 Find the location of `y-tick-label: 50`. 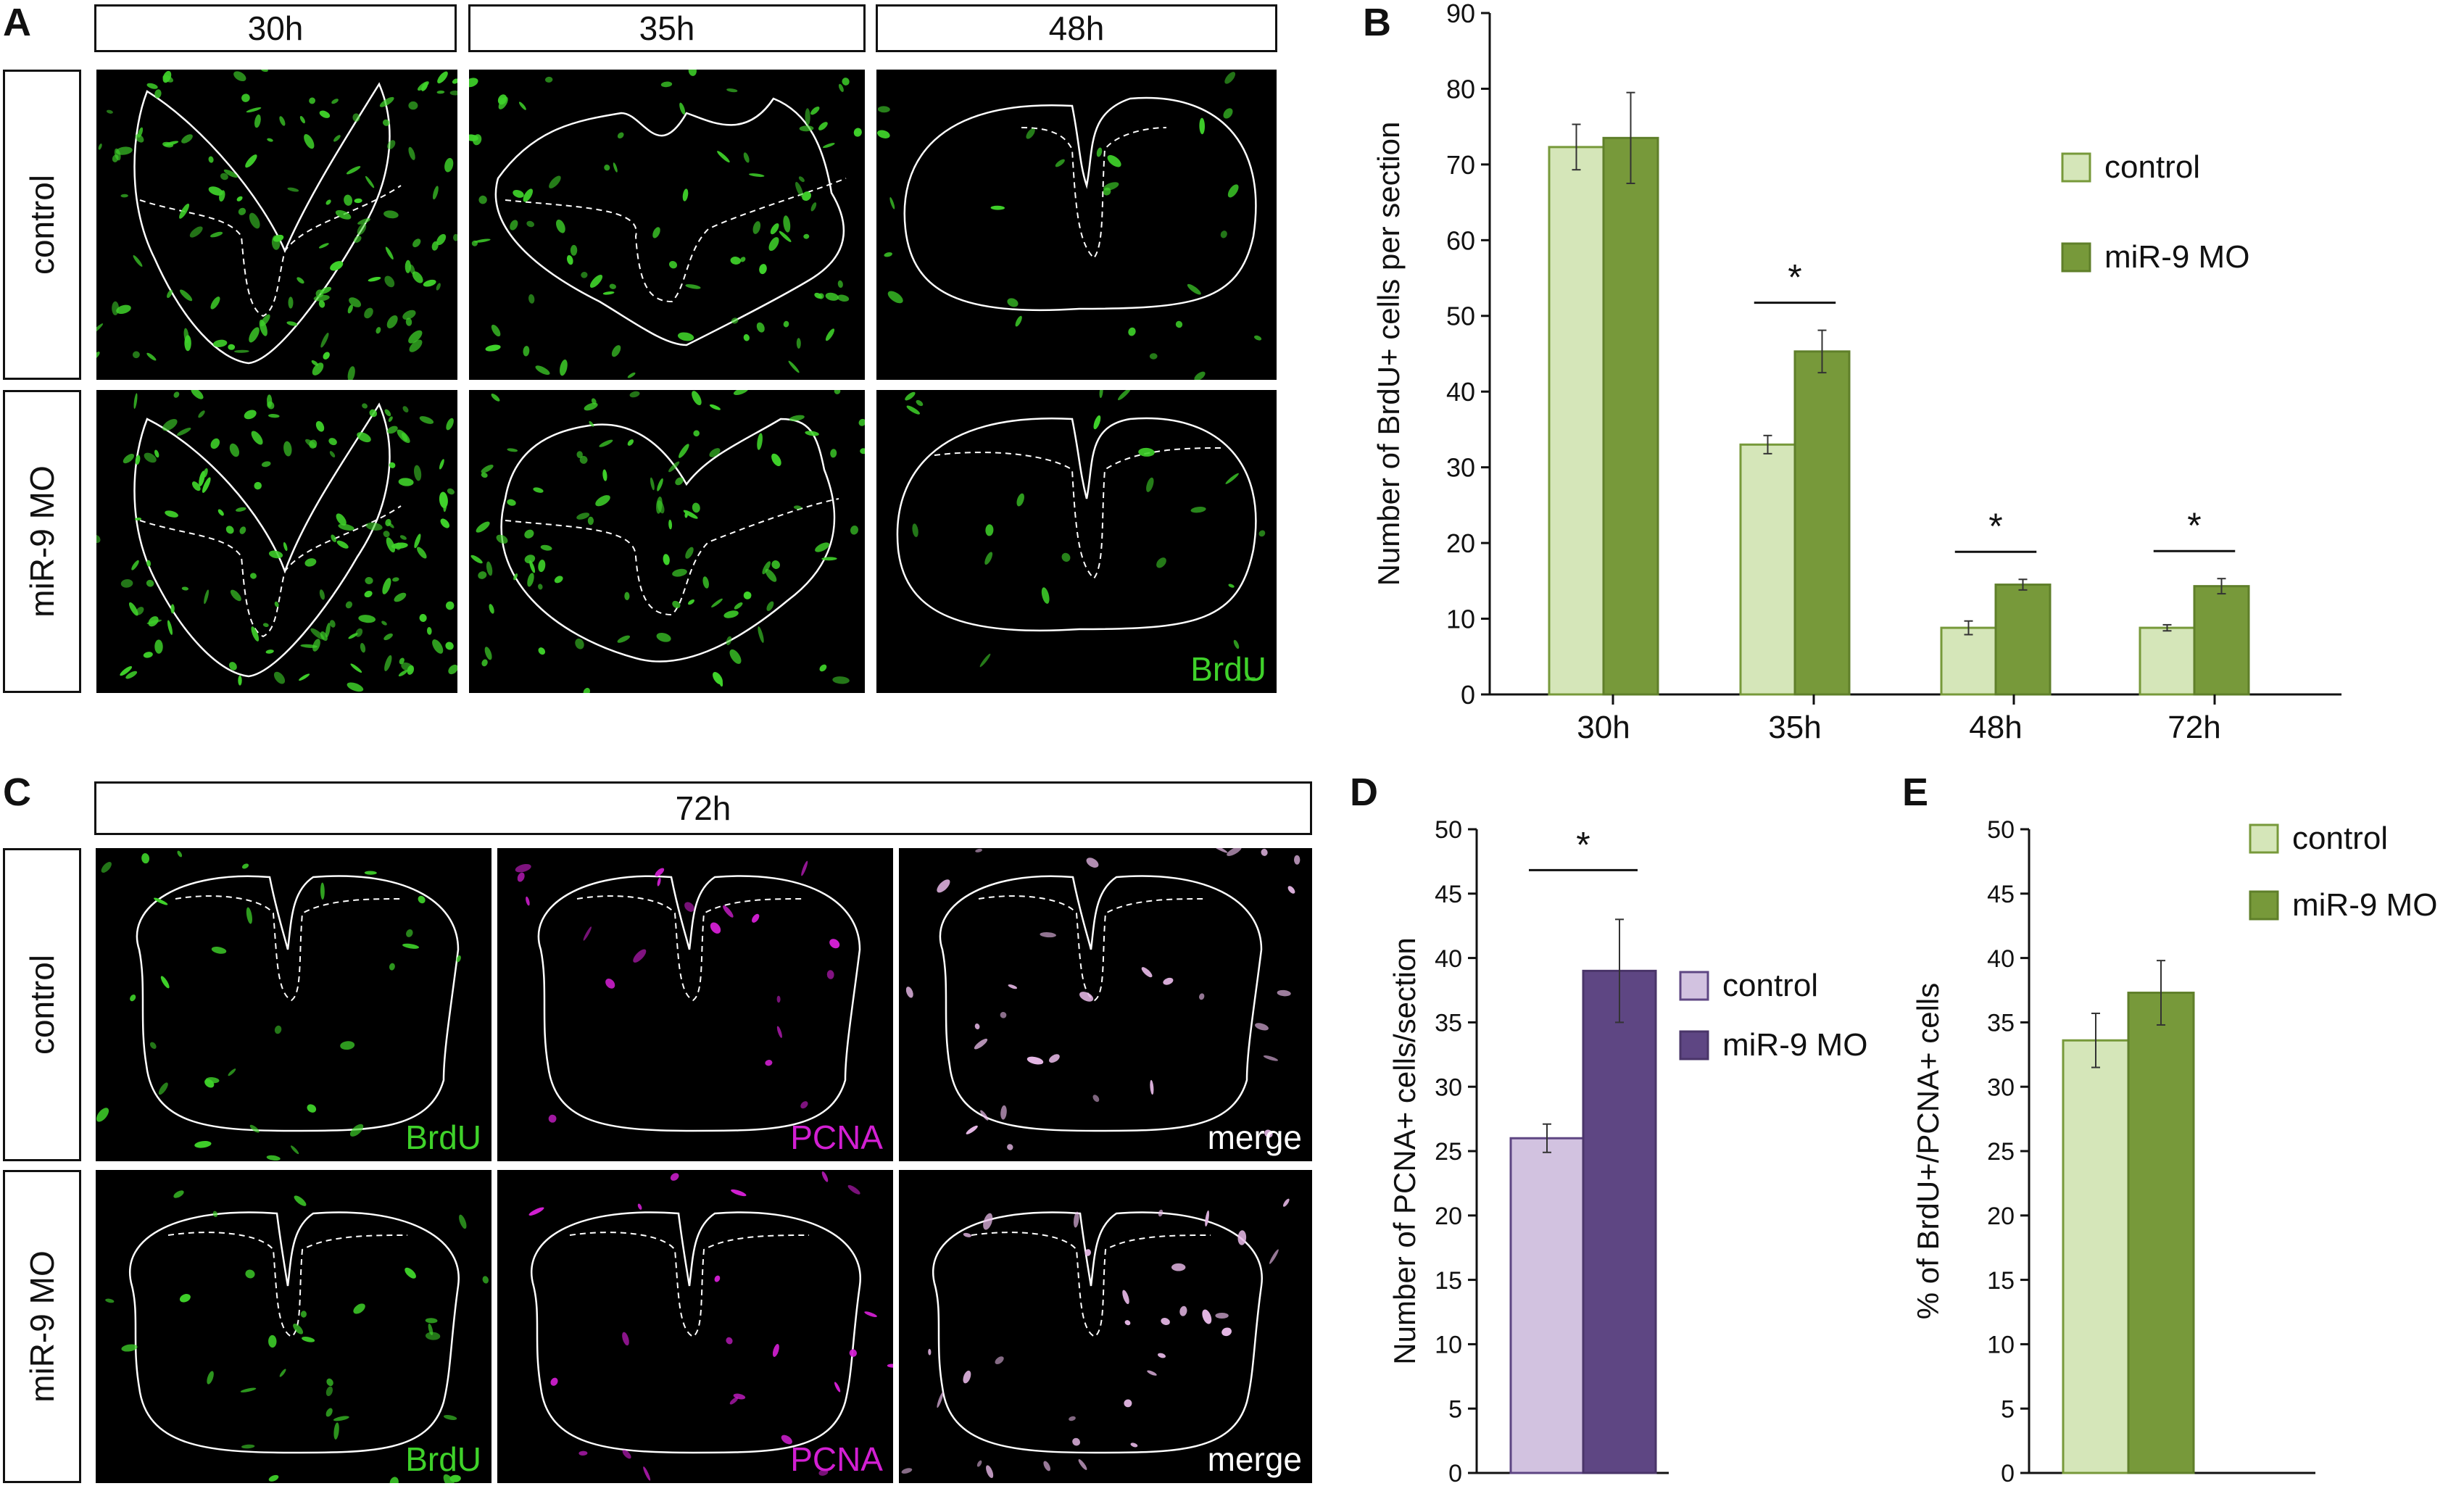

y-tick-label: 50 is located at coordinates (1461, 316).